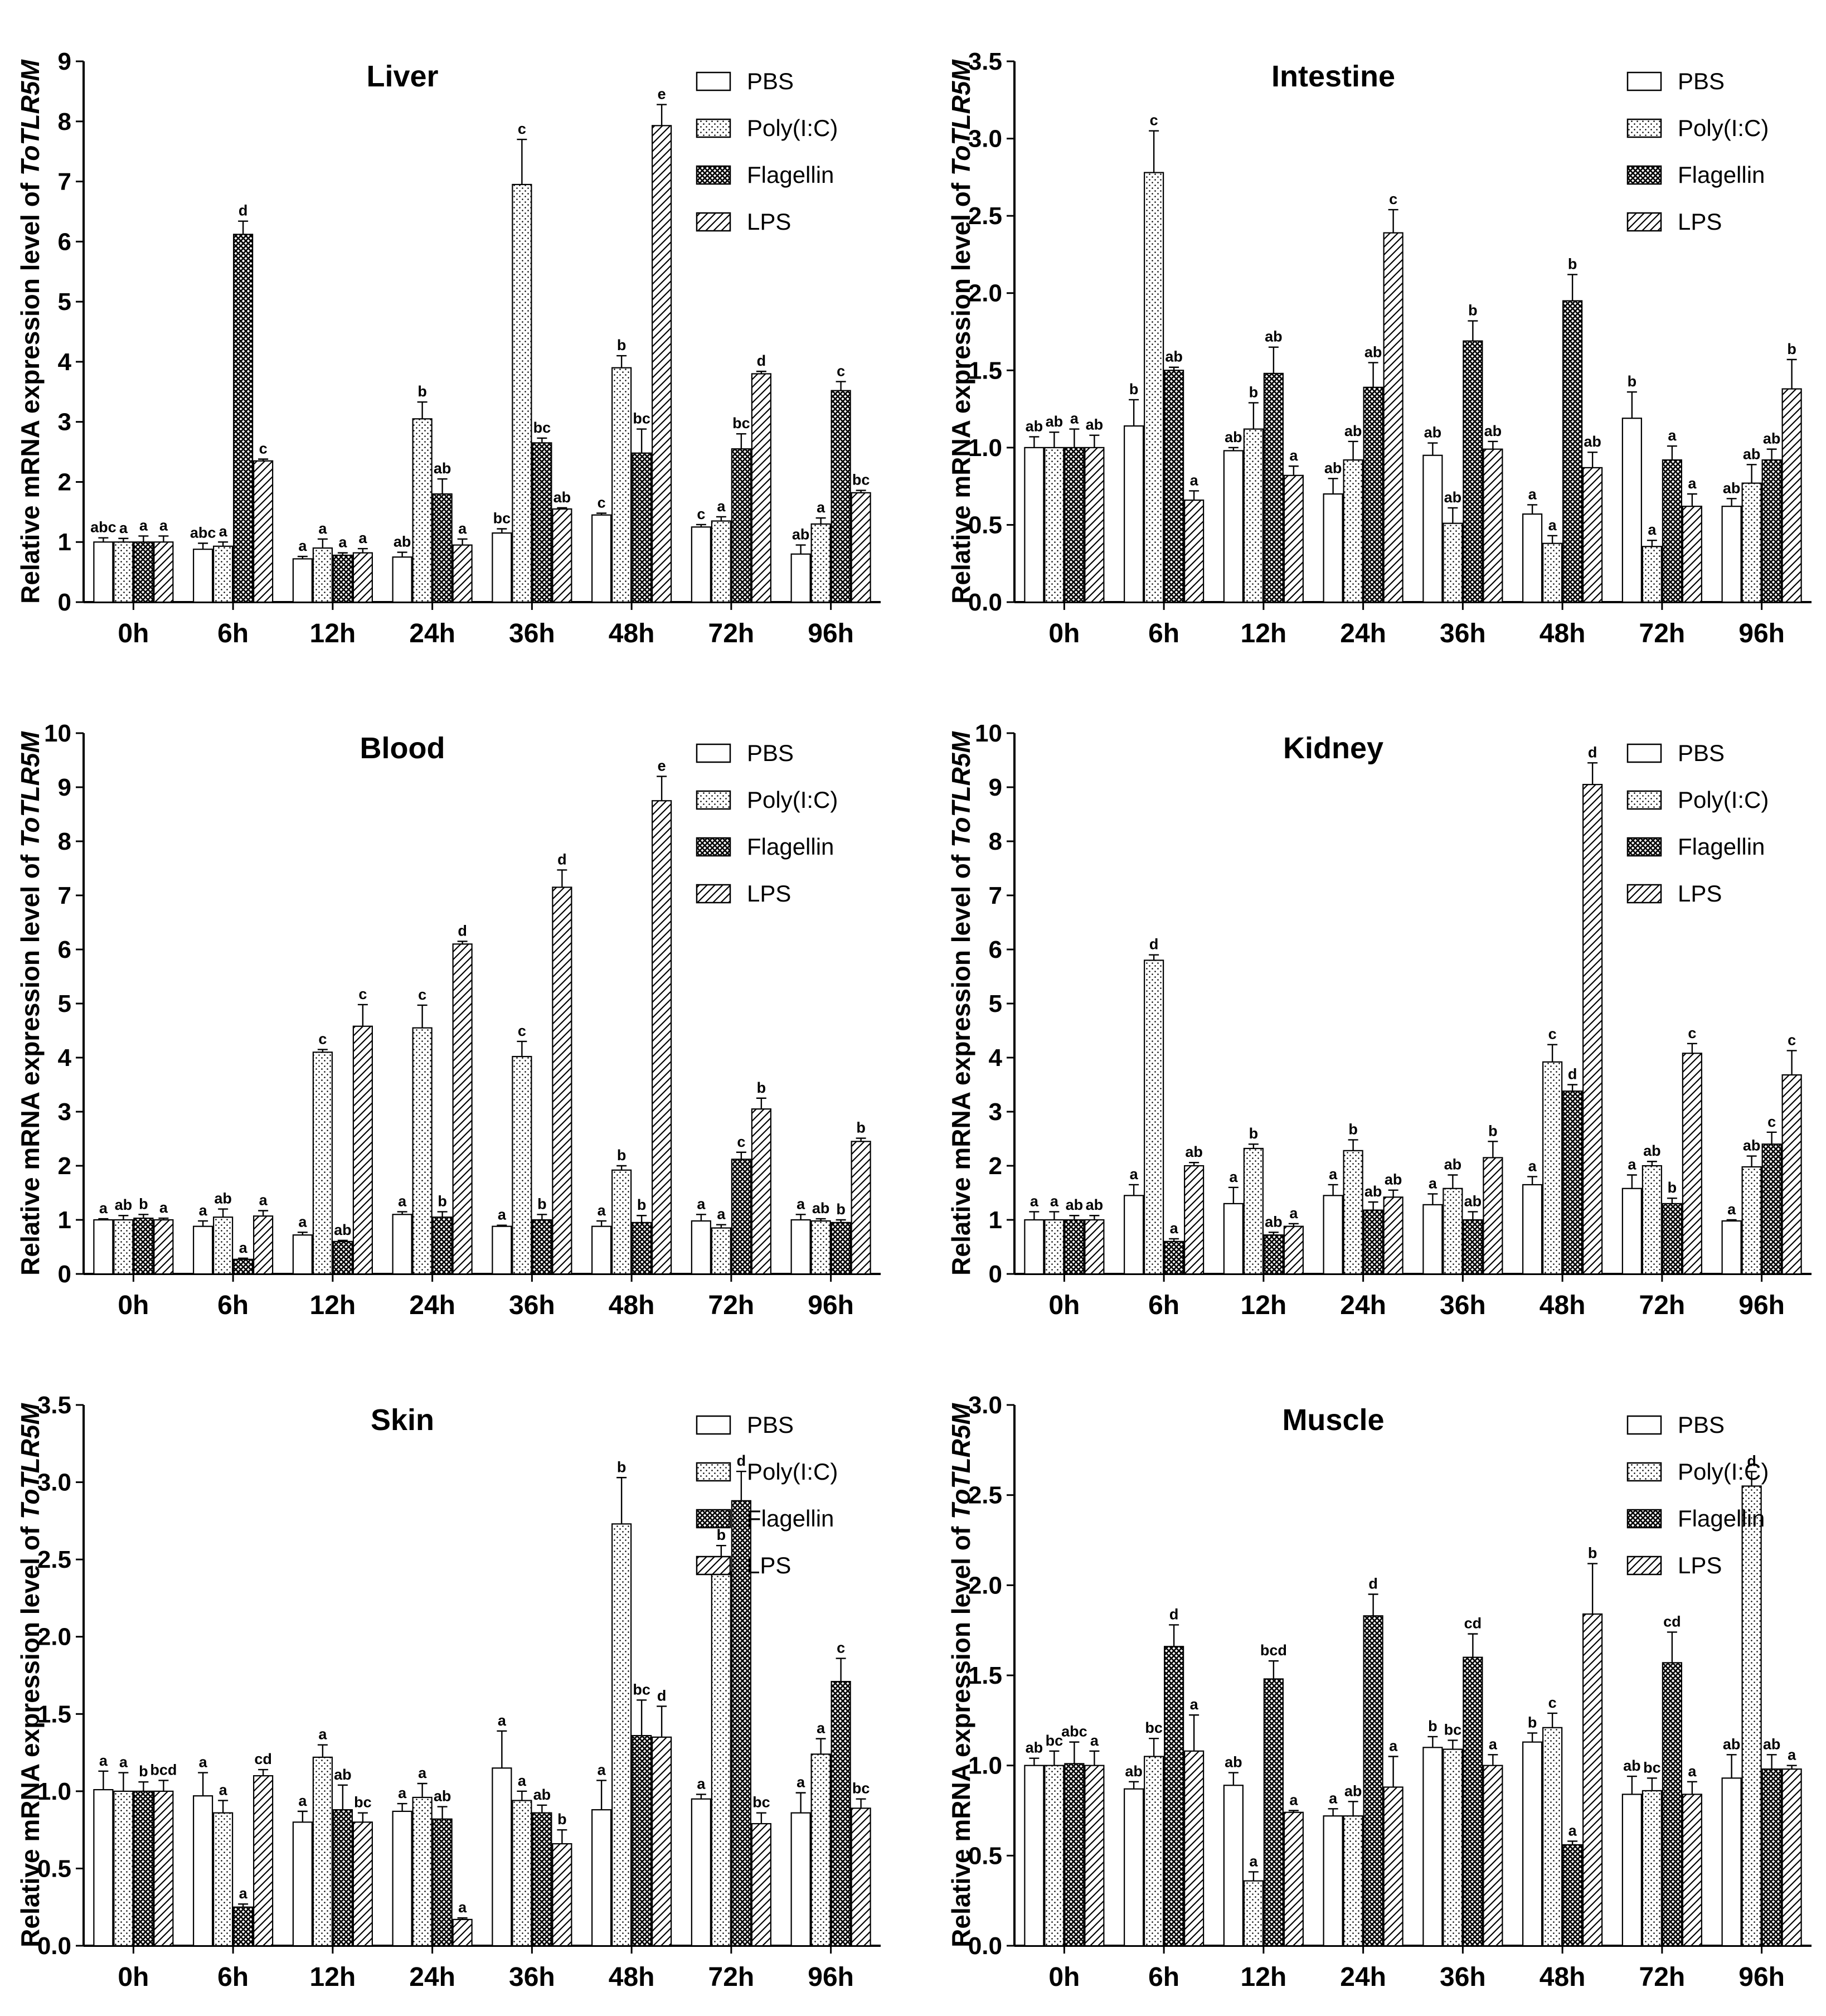  I want to click on y-tick-label: 1.5, so click(985, 1675).